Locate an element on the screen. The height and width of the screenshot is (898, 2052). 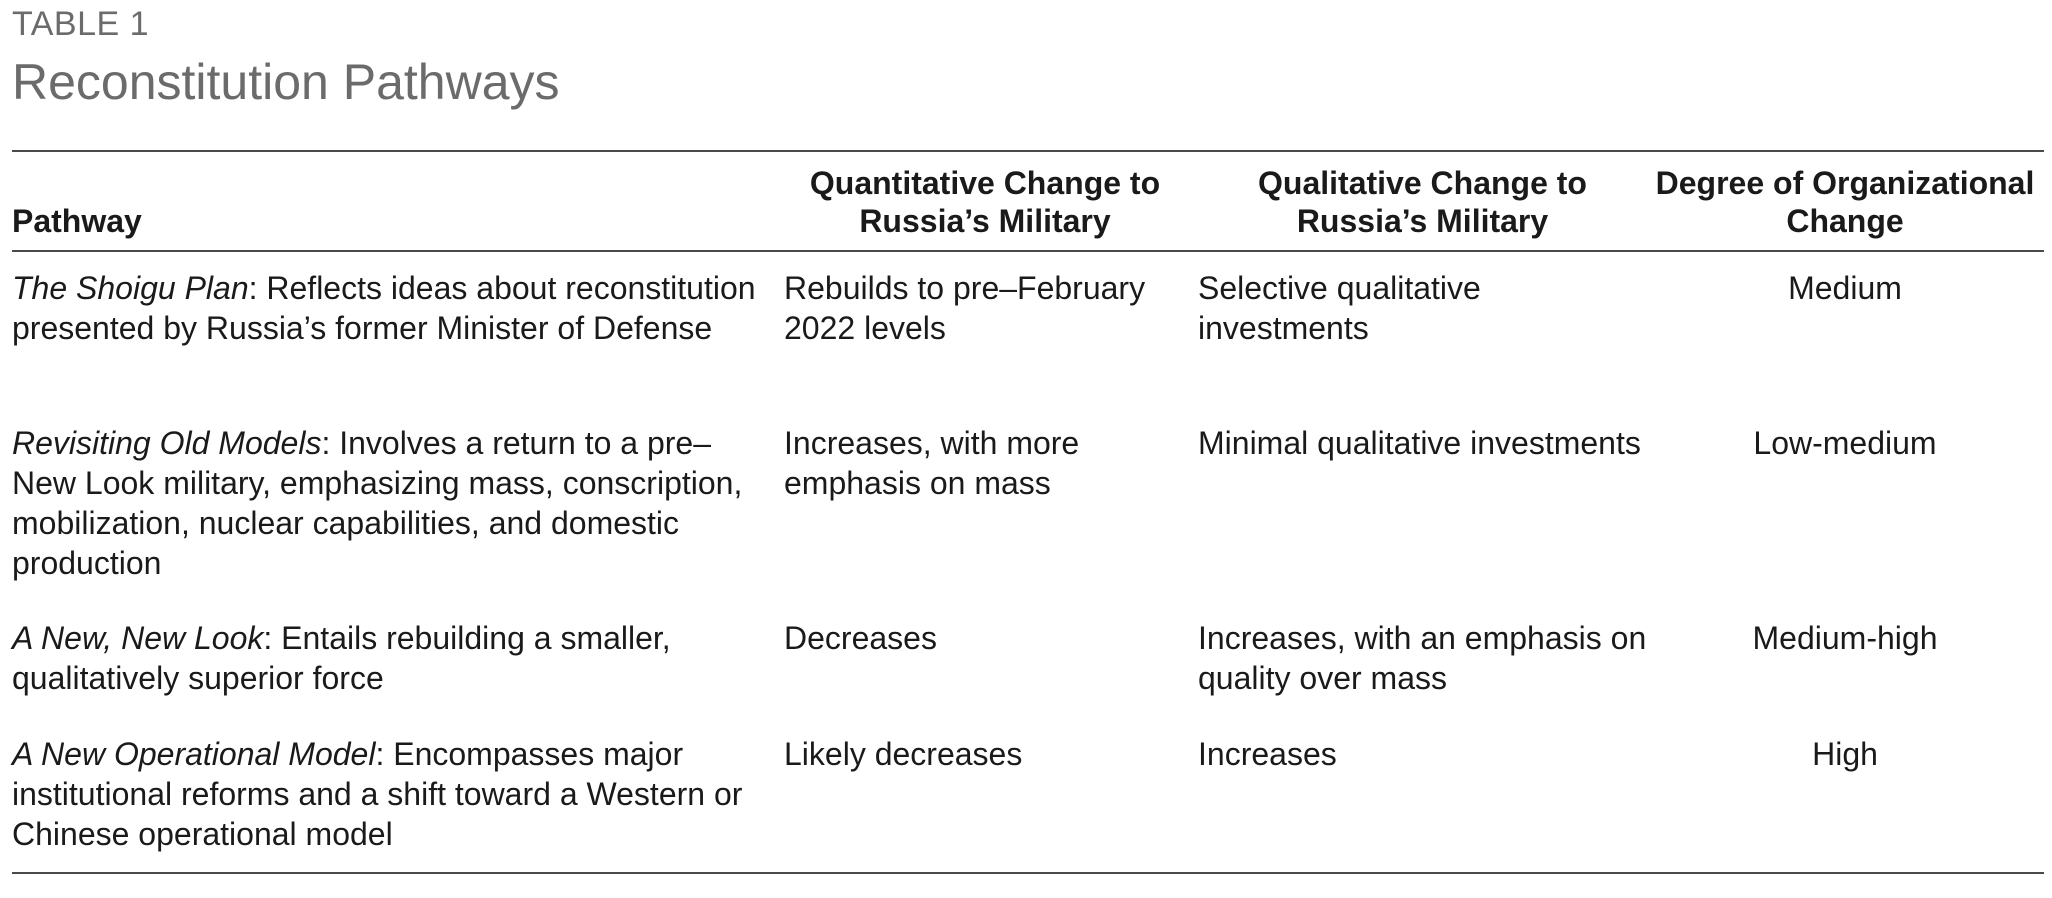
pathway-name: Revisiting Old Models is located at coordinates (167, 443).